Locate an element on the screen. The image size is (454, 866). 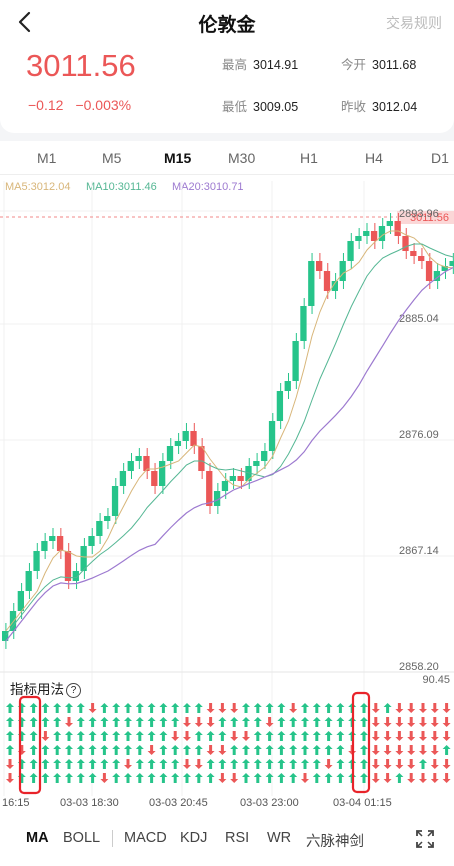
tab-boll: BOLL is located at coordinates (82, 838).